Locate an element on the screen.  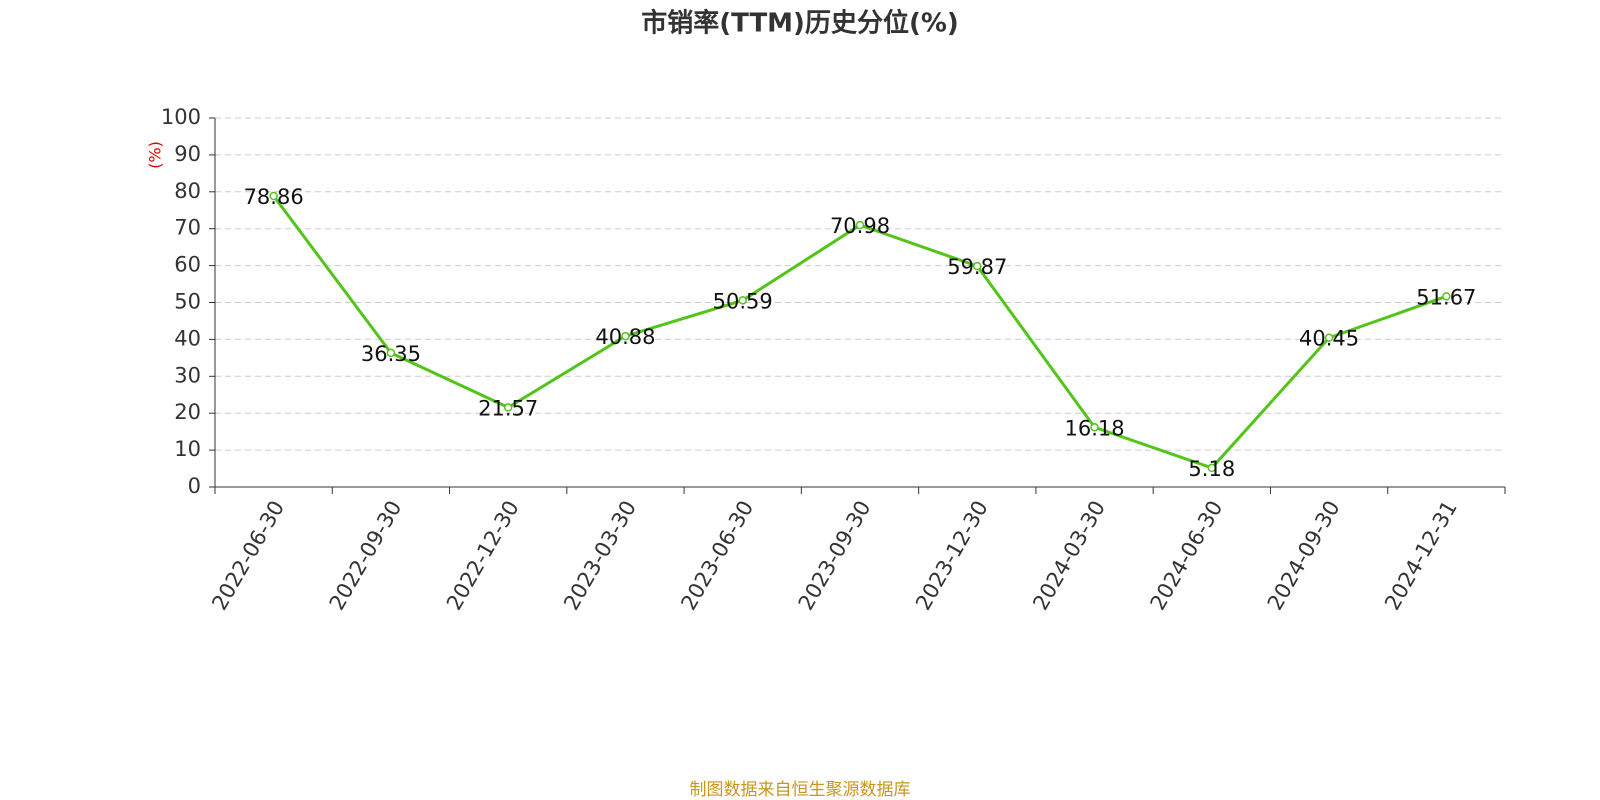
data-label: 78.86 is located at coordinates (274, 197).